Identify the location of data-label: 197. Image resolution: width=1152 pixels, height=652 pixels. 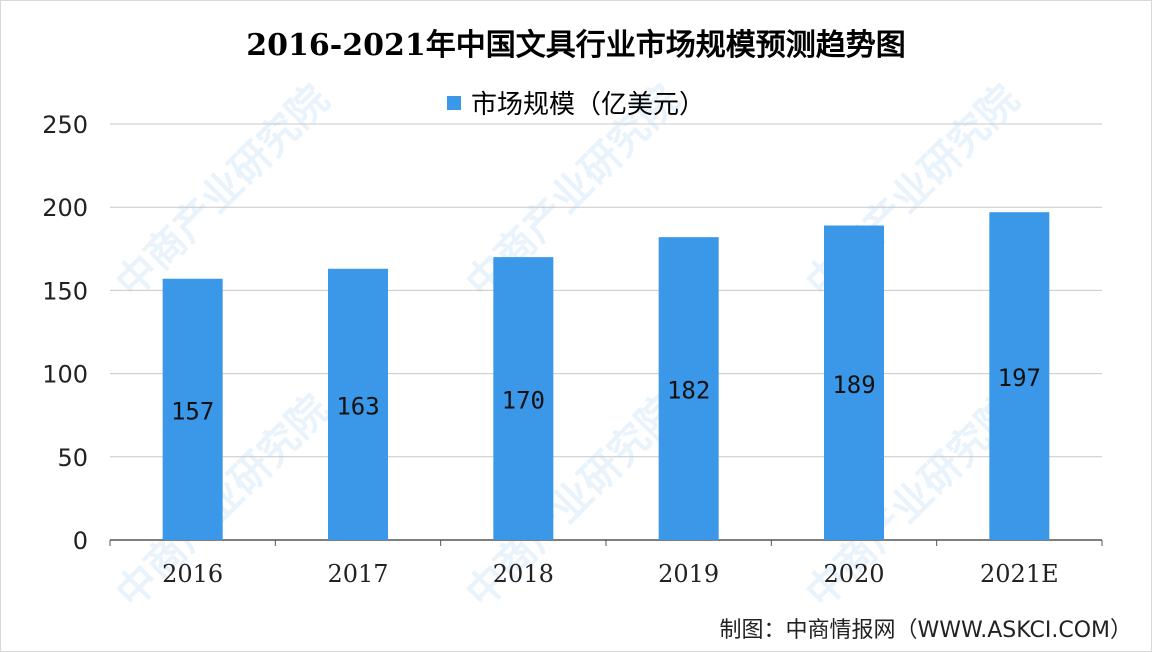
(1019, 378).